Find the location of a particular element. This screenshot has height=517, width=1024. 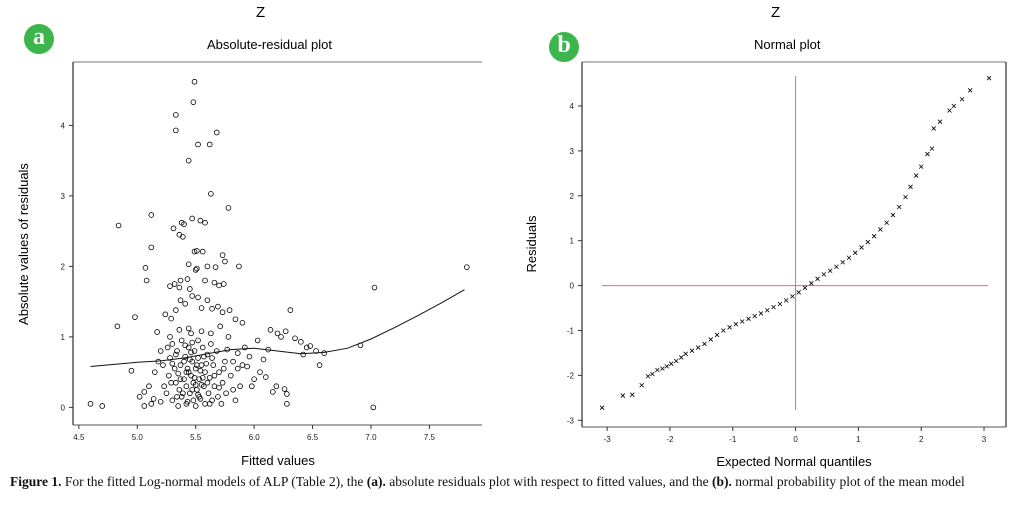

left-y-tick-label: 3 is located at coordinates (63, 196).